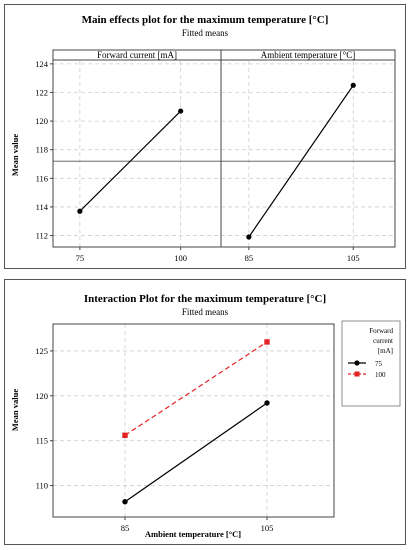 The image size is (411, 550). Describe the element at coordinates (15, 410) in the screenshot. I see `interaction-ylabel: Mean value` at that location.